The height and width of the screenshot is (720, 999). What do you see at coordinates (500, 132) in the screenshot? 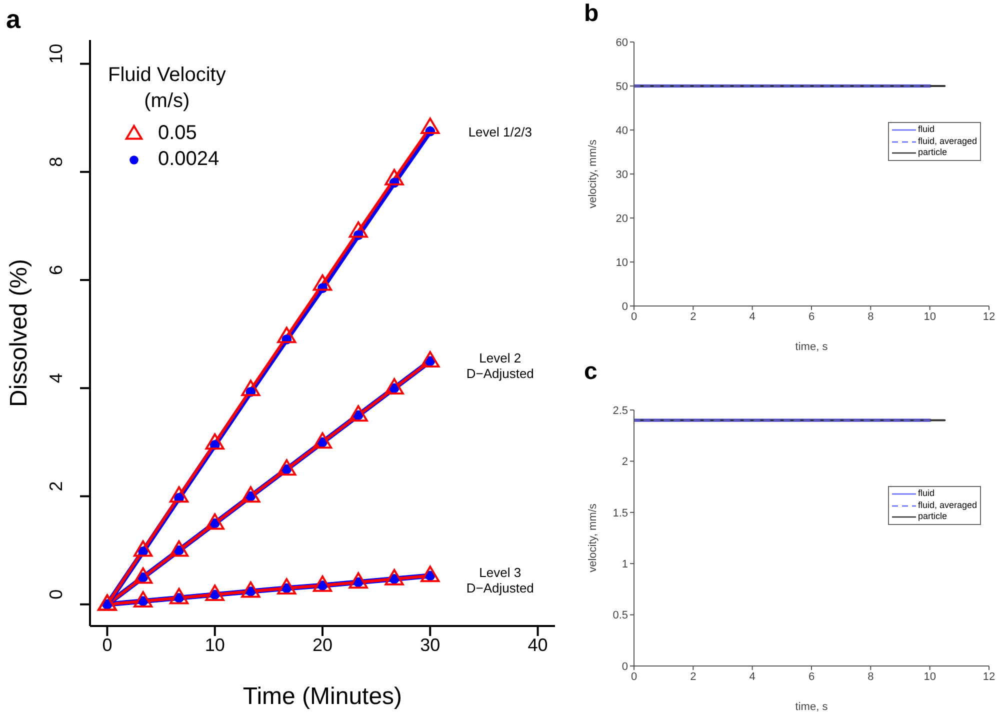
I see `annotation: Level 1/2/3` at bounding box center [500, 132].